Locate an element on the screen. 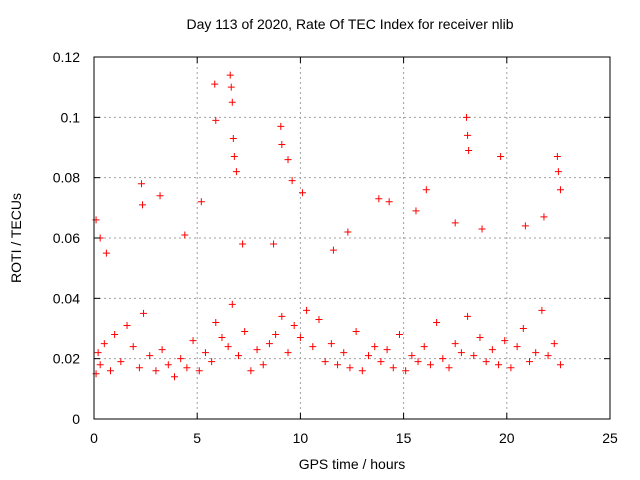 Image resolution: width=640 pixels, height=480 pixels. x-tick-label: 20 is located at coordinates (507, 438).